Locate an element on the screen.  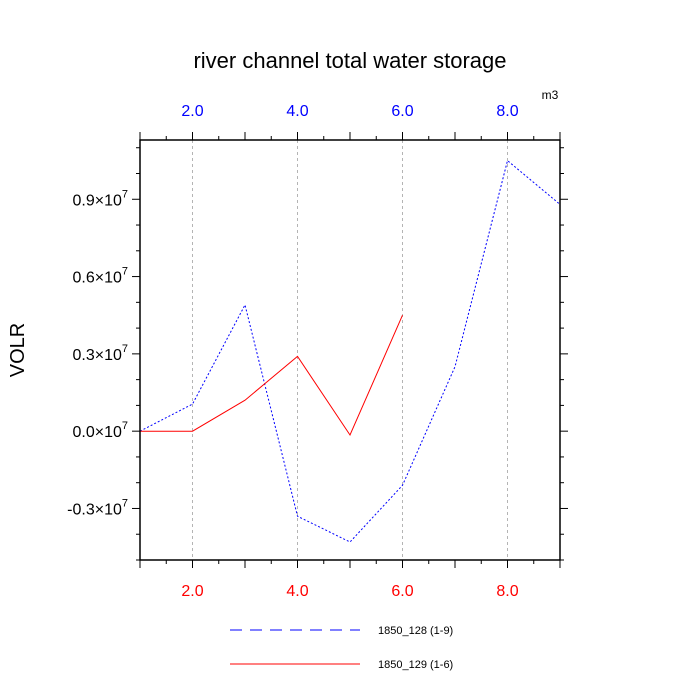
y-axis-label: VOLR is located at coordinates (18, 350).